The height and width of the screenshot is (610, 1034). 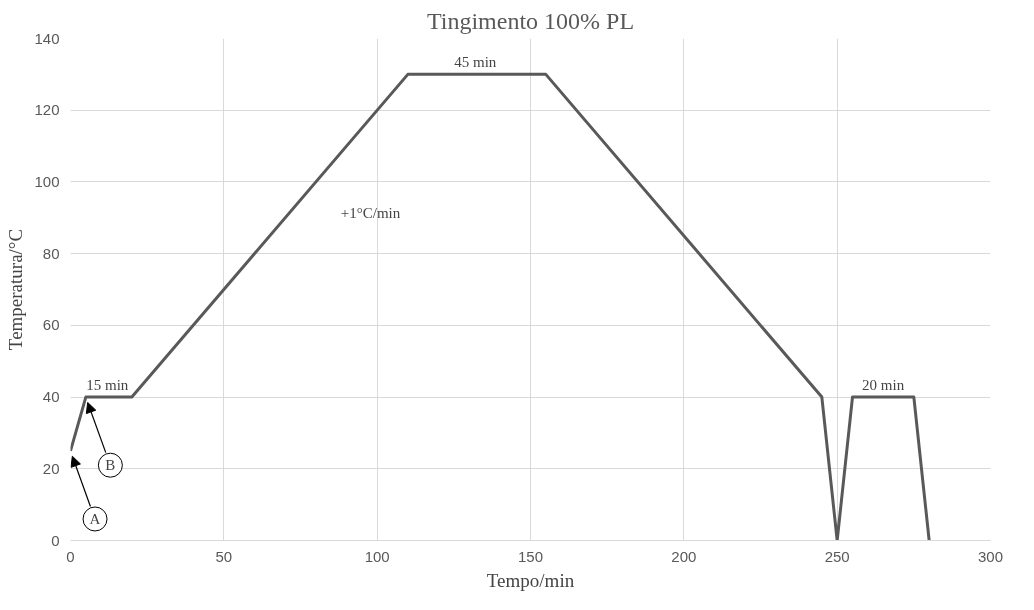 What do you see at coordinates (475, 62) in the screenshot?
I see `annotation: 45 min` at bounding box center [475, 62].